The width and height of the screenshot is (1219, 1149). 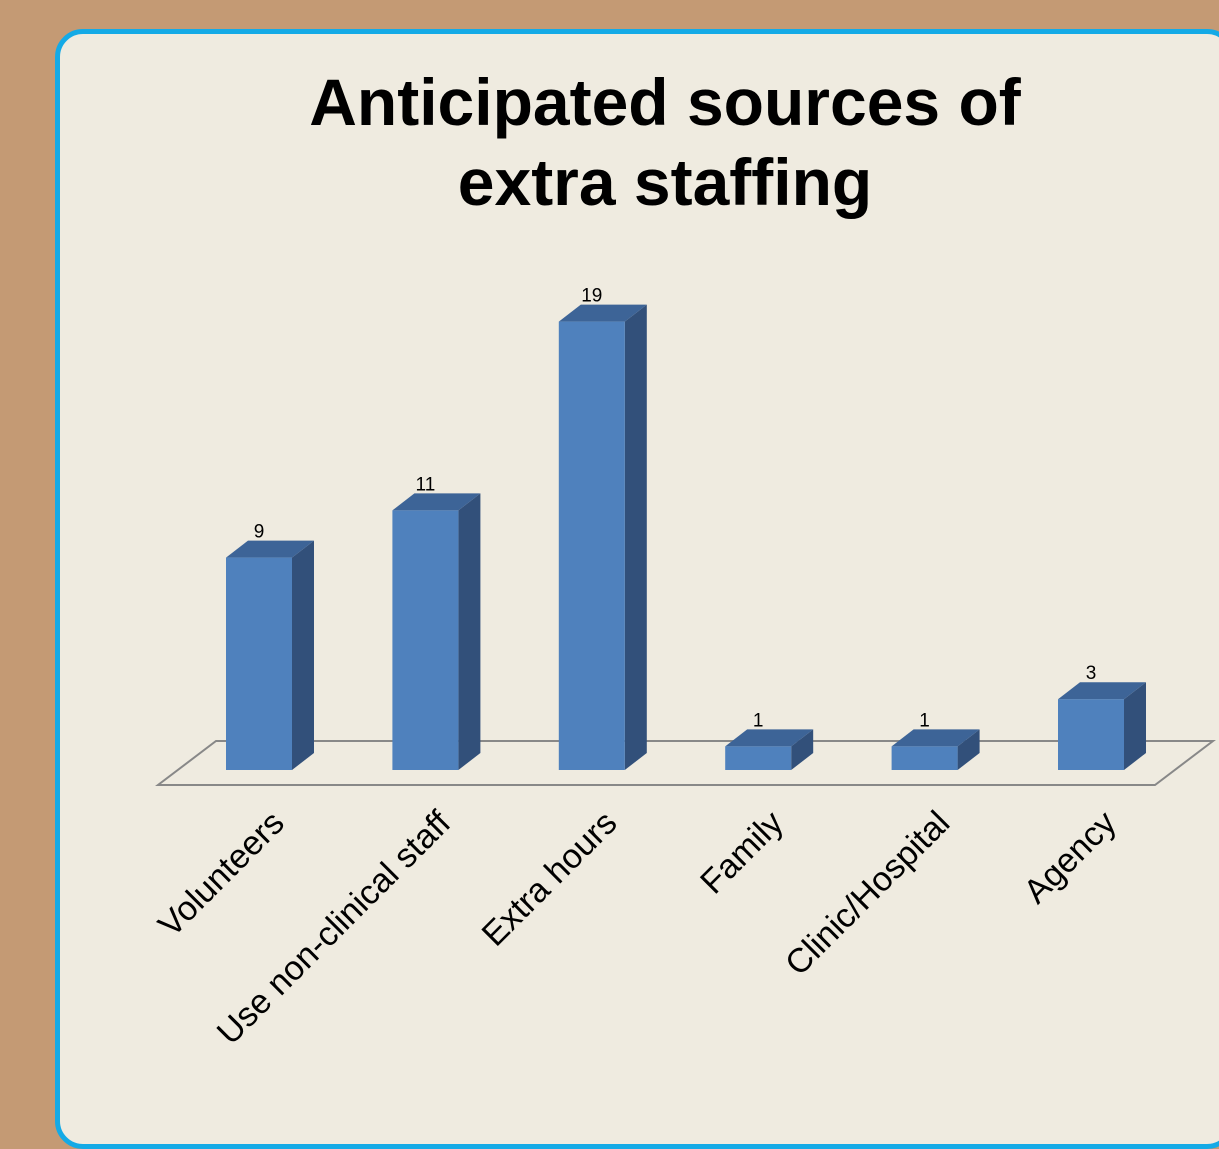 What do you see at coordinates (758, 720) in the screenshot?
I see `data-label-3: 1` at bounding box center [758, 720].